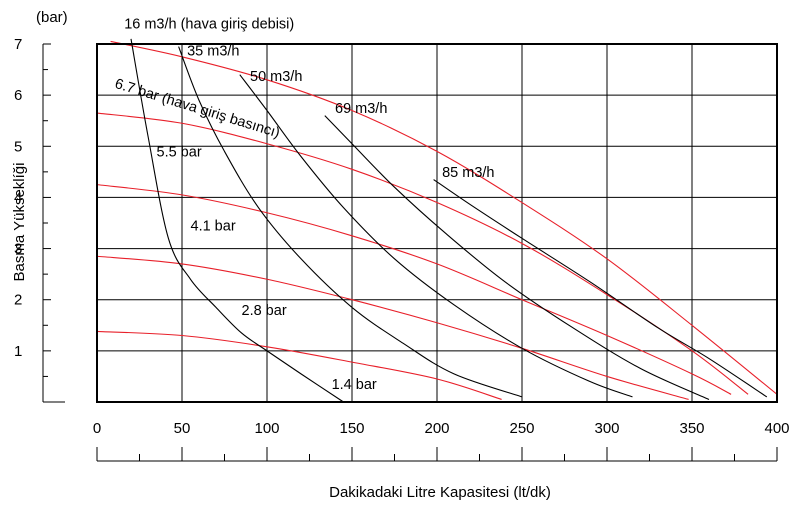 The image size is (795, 507). What do you see at coordinates (18, 95) in the screenshot?
I see `y-tick-label: 6` at bounding box center [18, 95].